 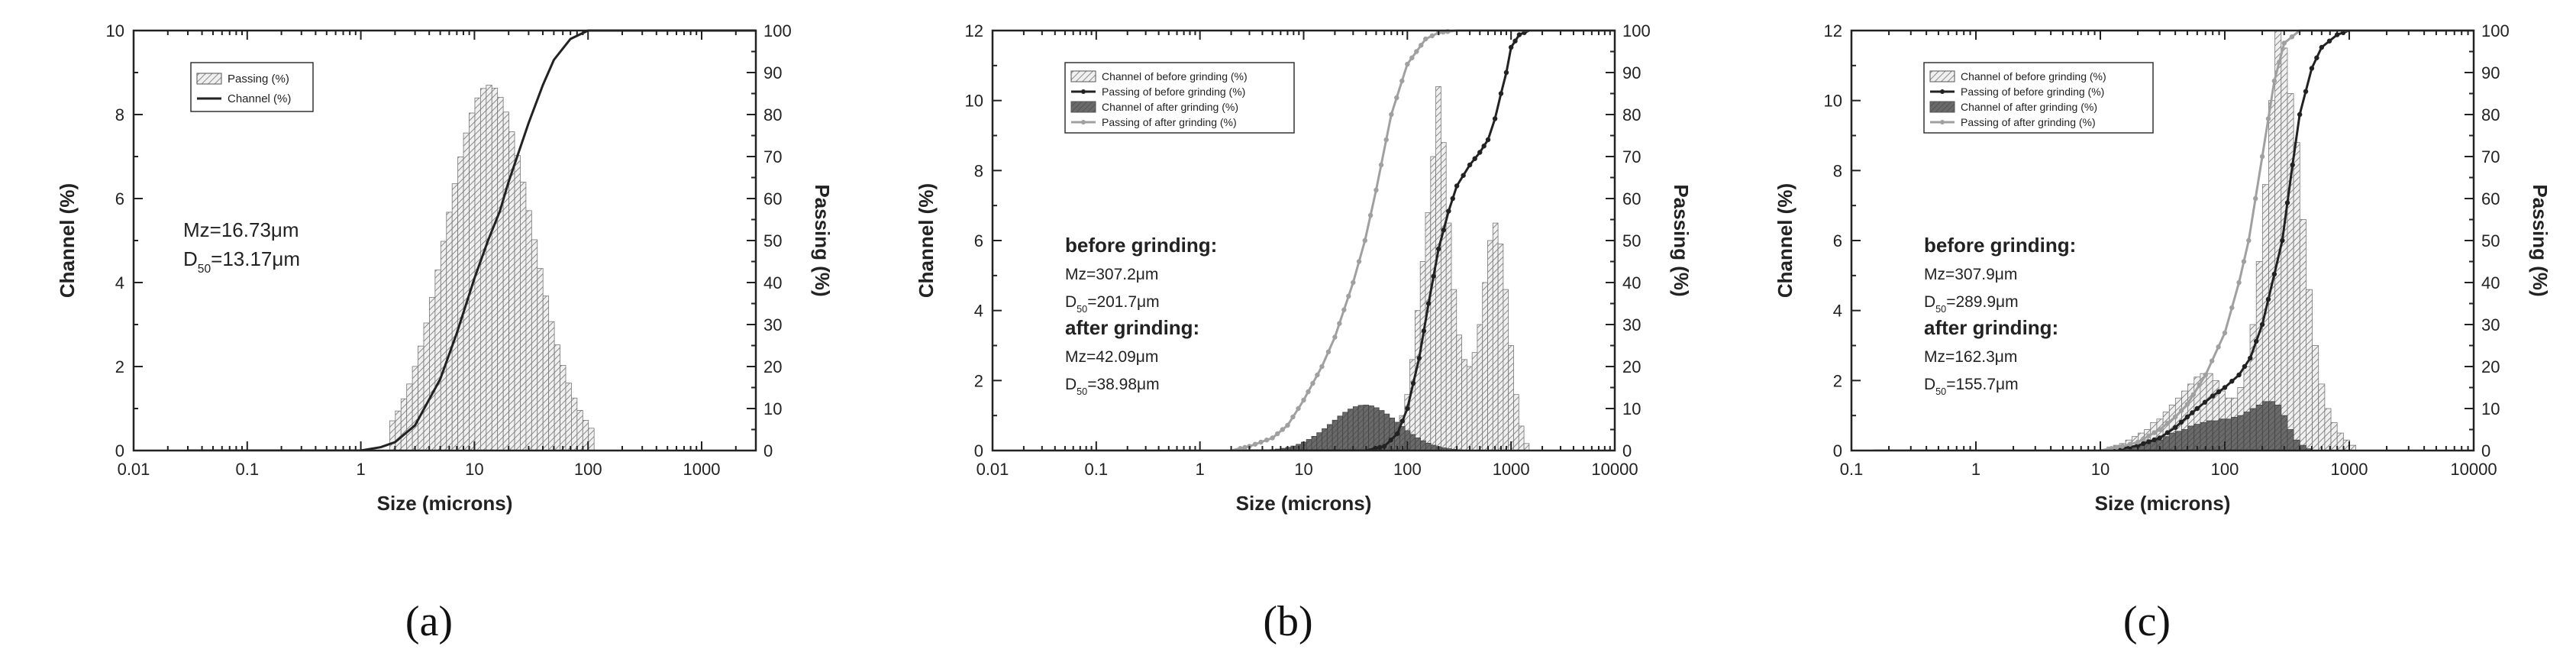 What do you see at coordinates (588, 470) in the screenshot?
I see `x-tick-label: 100` at bounding box center [588, 470].